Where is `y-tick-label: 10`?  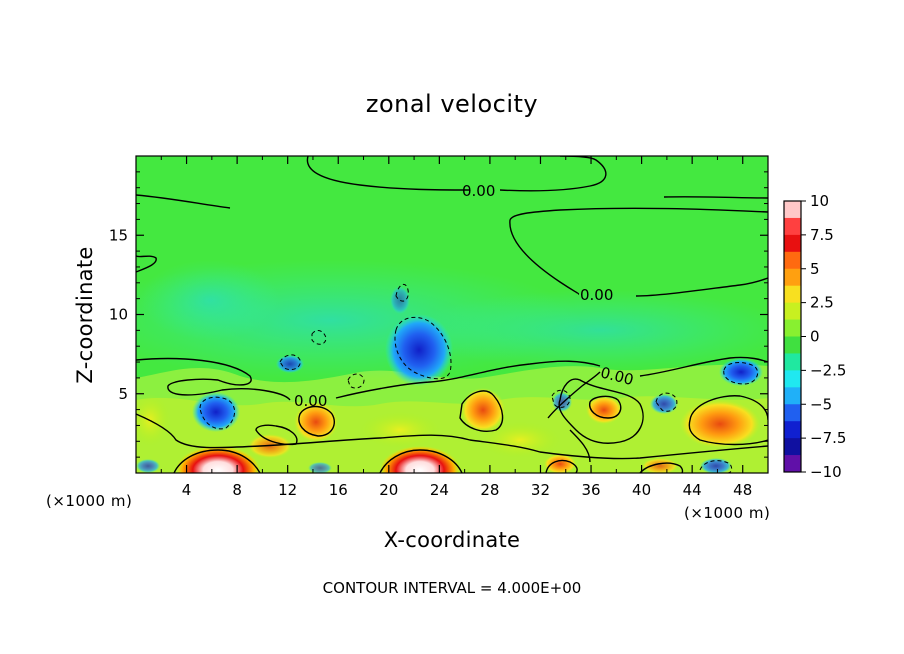
y-tick-label: 10 is located at coordinates (118, 315).